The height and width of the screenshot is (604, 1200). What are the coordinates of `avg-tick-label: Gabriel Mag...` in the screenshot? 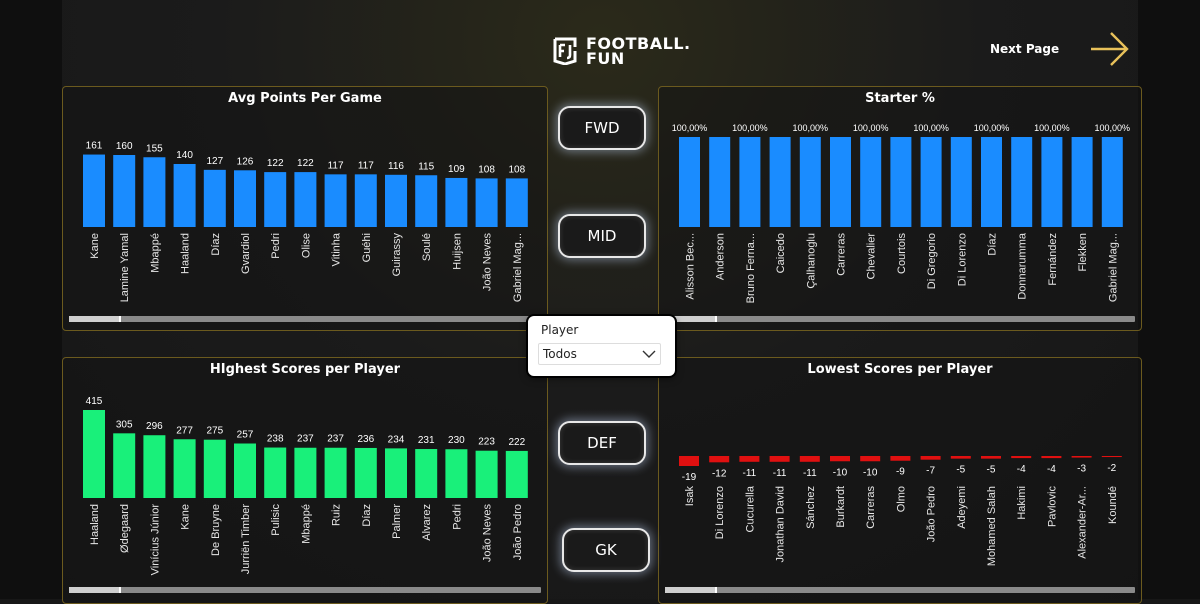 It's located at (518, 267).